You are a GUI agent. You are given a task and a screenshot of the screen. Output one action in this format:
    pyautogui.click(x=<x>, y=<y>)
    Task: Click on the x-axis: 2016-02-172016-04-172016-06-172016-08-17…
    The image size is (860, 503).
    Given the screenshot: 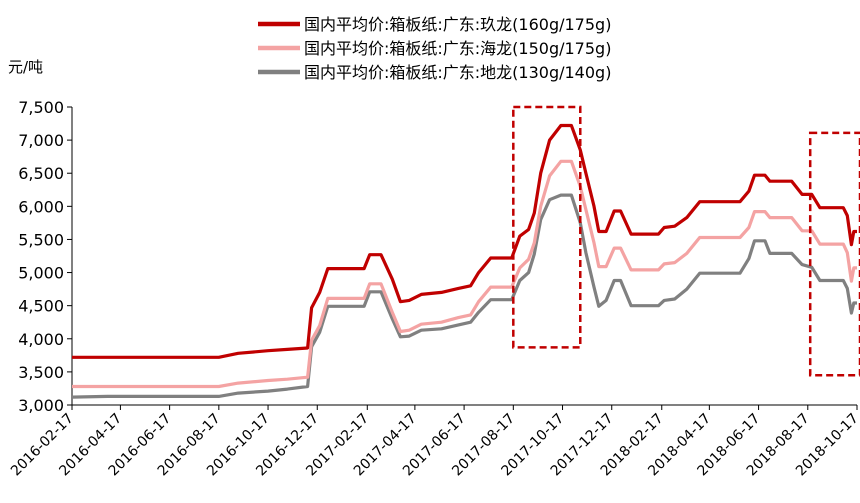 What is the action you would take?
    pyautogui.click(x=434, y=441)
    